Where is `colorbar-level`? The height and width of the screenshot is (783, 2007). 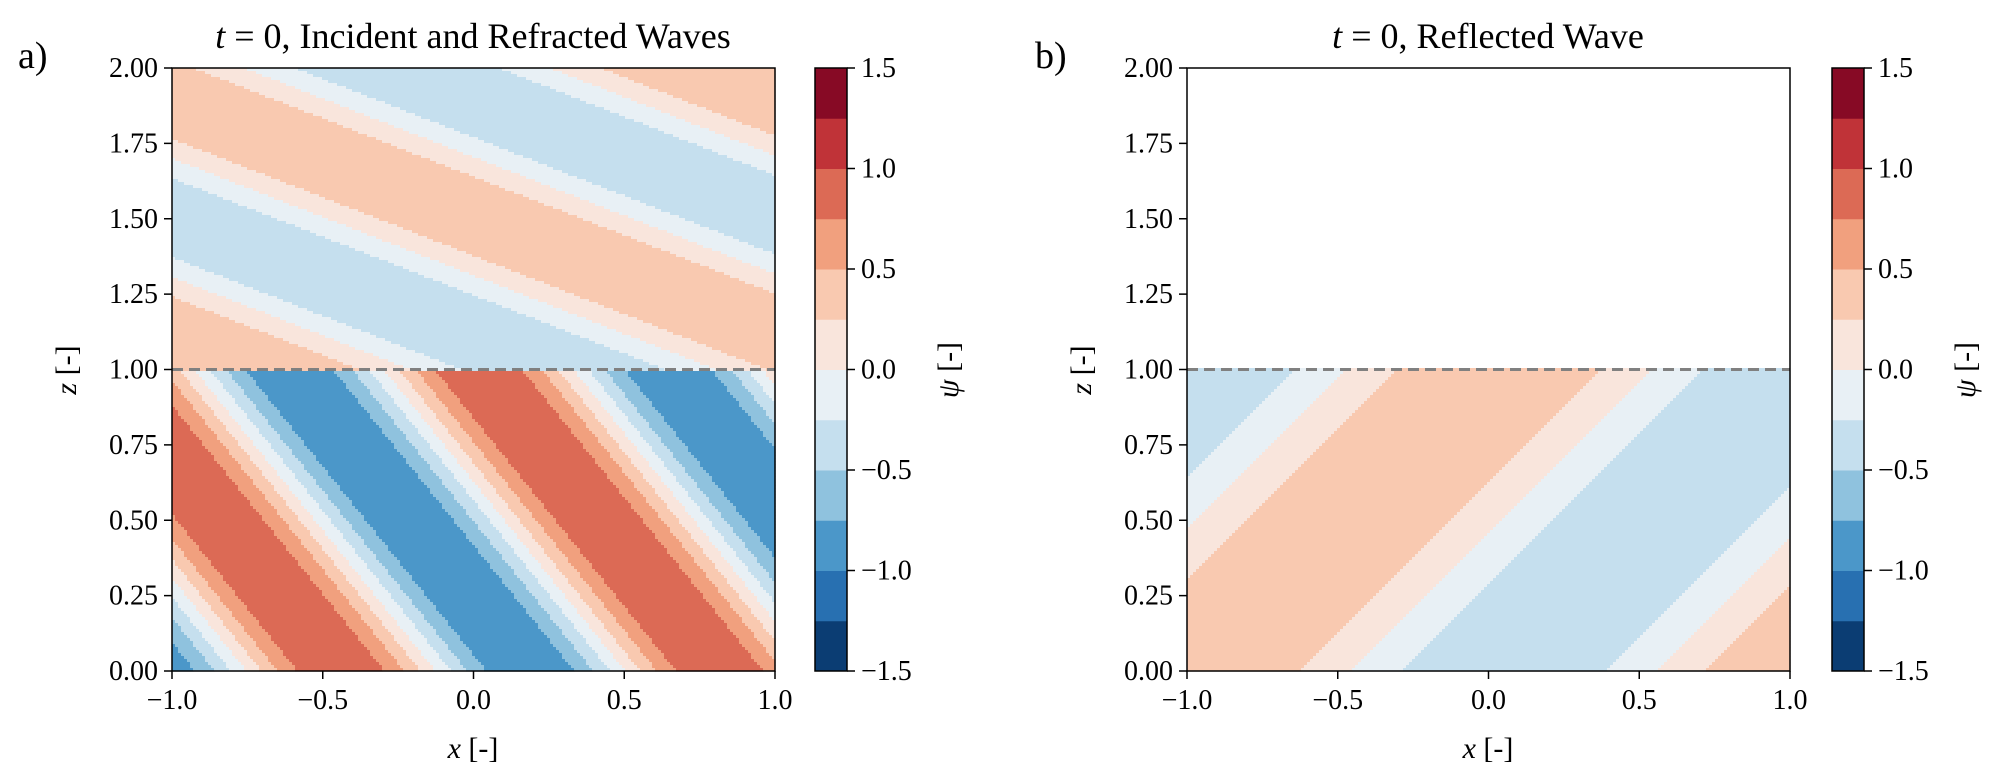 colorbar-level is located at coordinates (1848, 93).